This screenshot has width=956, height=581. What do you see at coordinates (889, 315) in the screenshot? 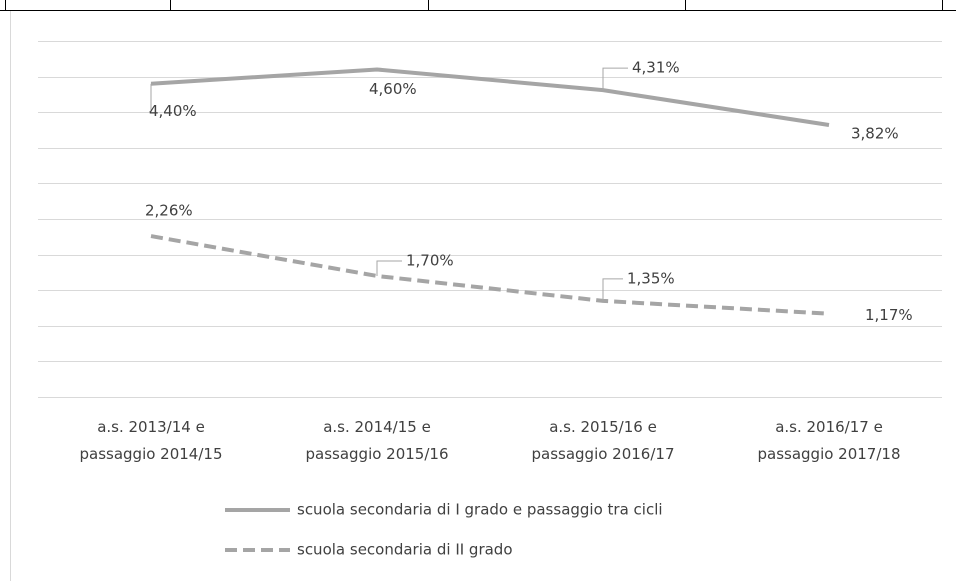
I see `data-label: 1,17%` at bounding box center [889, 315].